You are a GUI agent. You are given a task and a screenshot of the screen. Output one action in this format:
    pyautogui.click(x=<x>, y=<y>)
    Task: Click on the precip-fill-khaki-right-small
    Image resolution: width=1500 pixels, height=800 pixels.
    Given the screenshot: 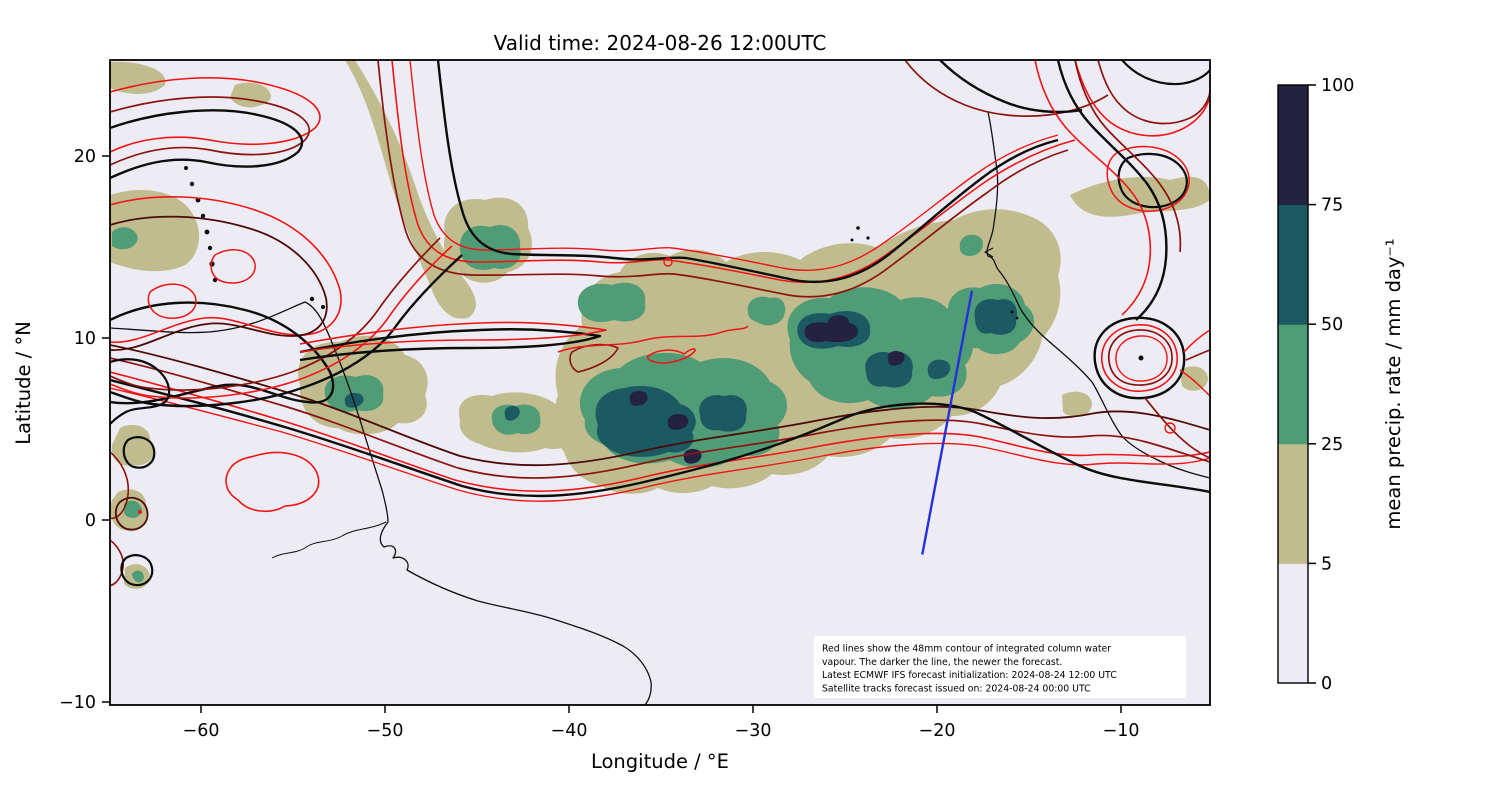 What is the action you would take?
    pyautogui.click(x=1194, y=378)
    